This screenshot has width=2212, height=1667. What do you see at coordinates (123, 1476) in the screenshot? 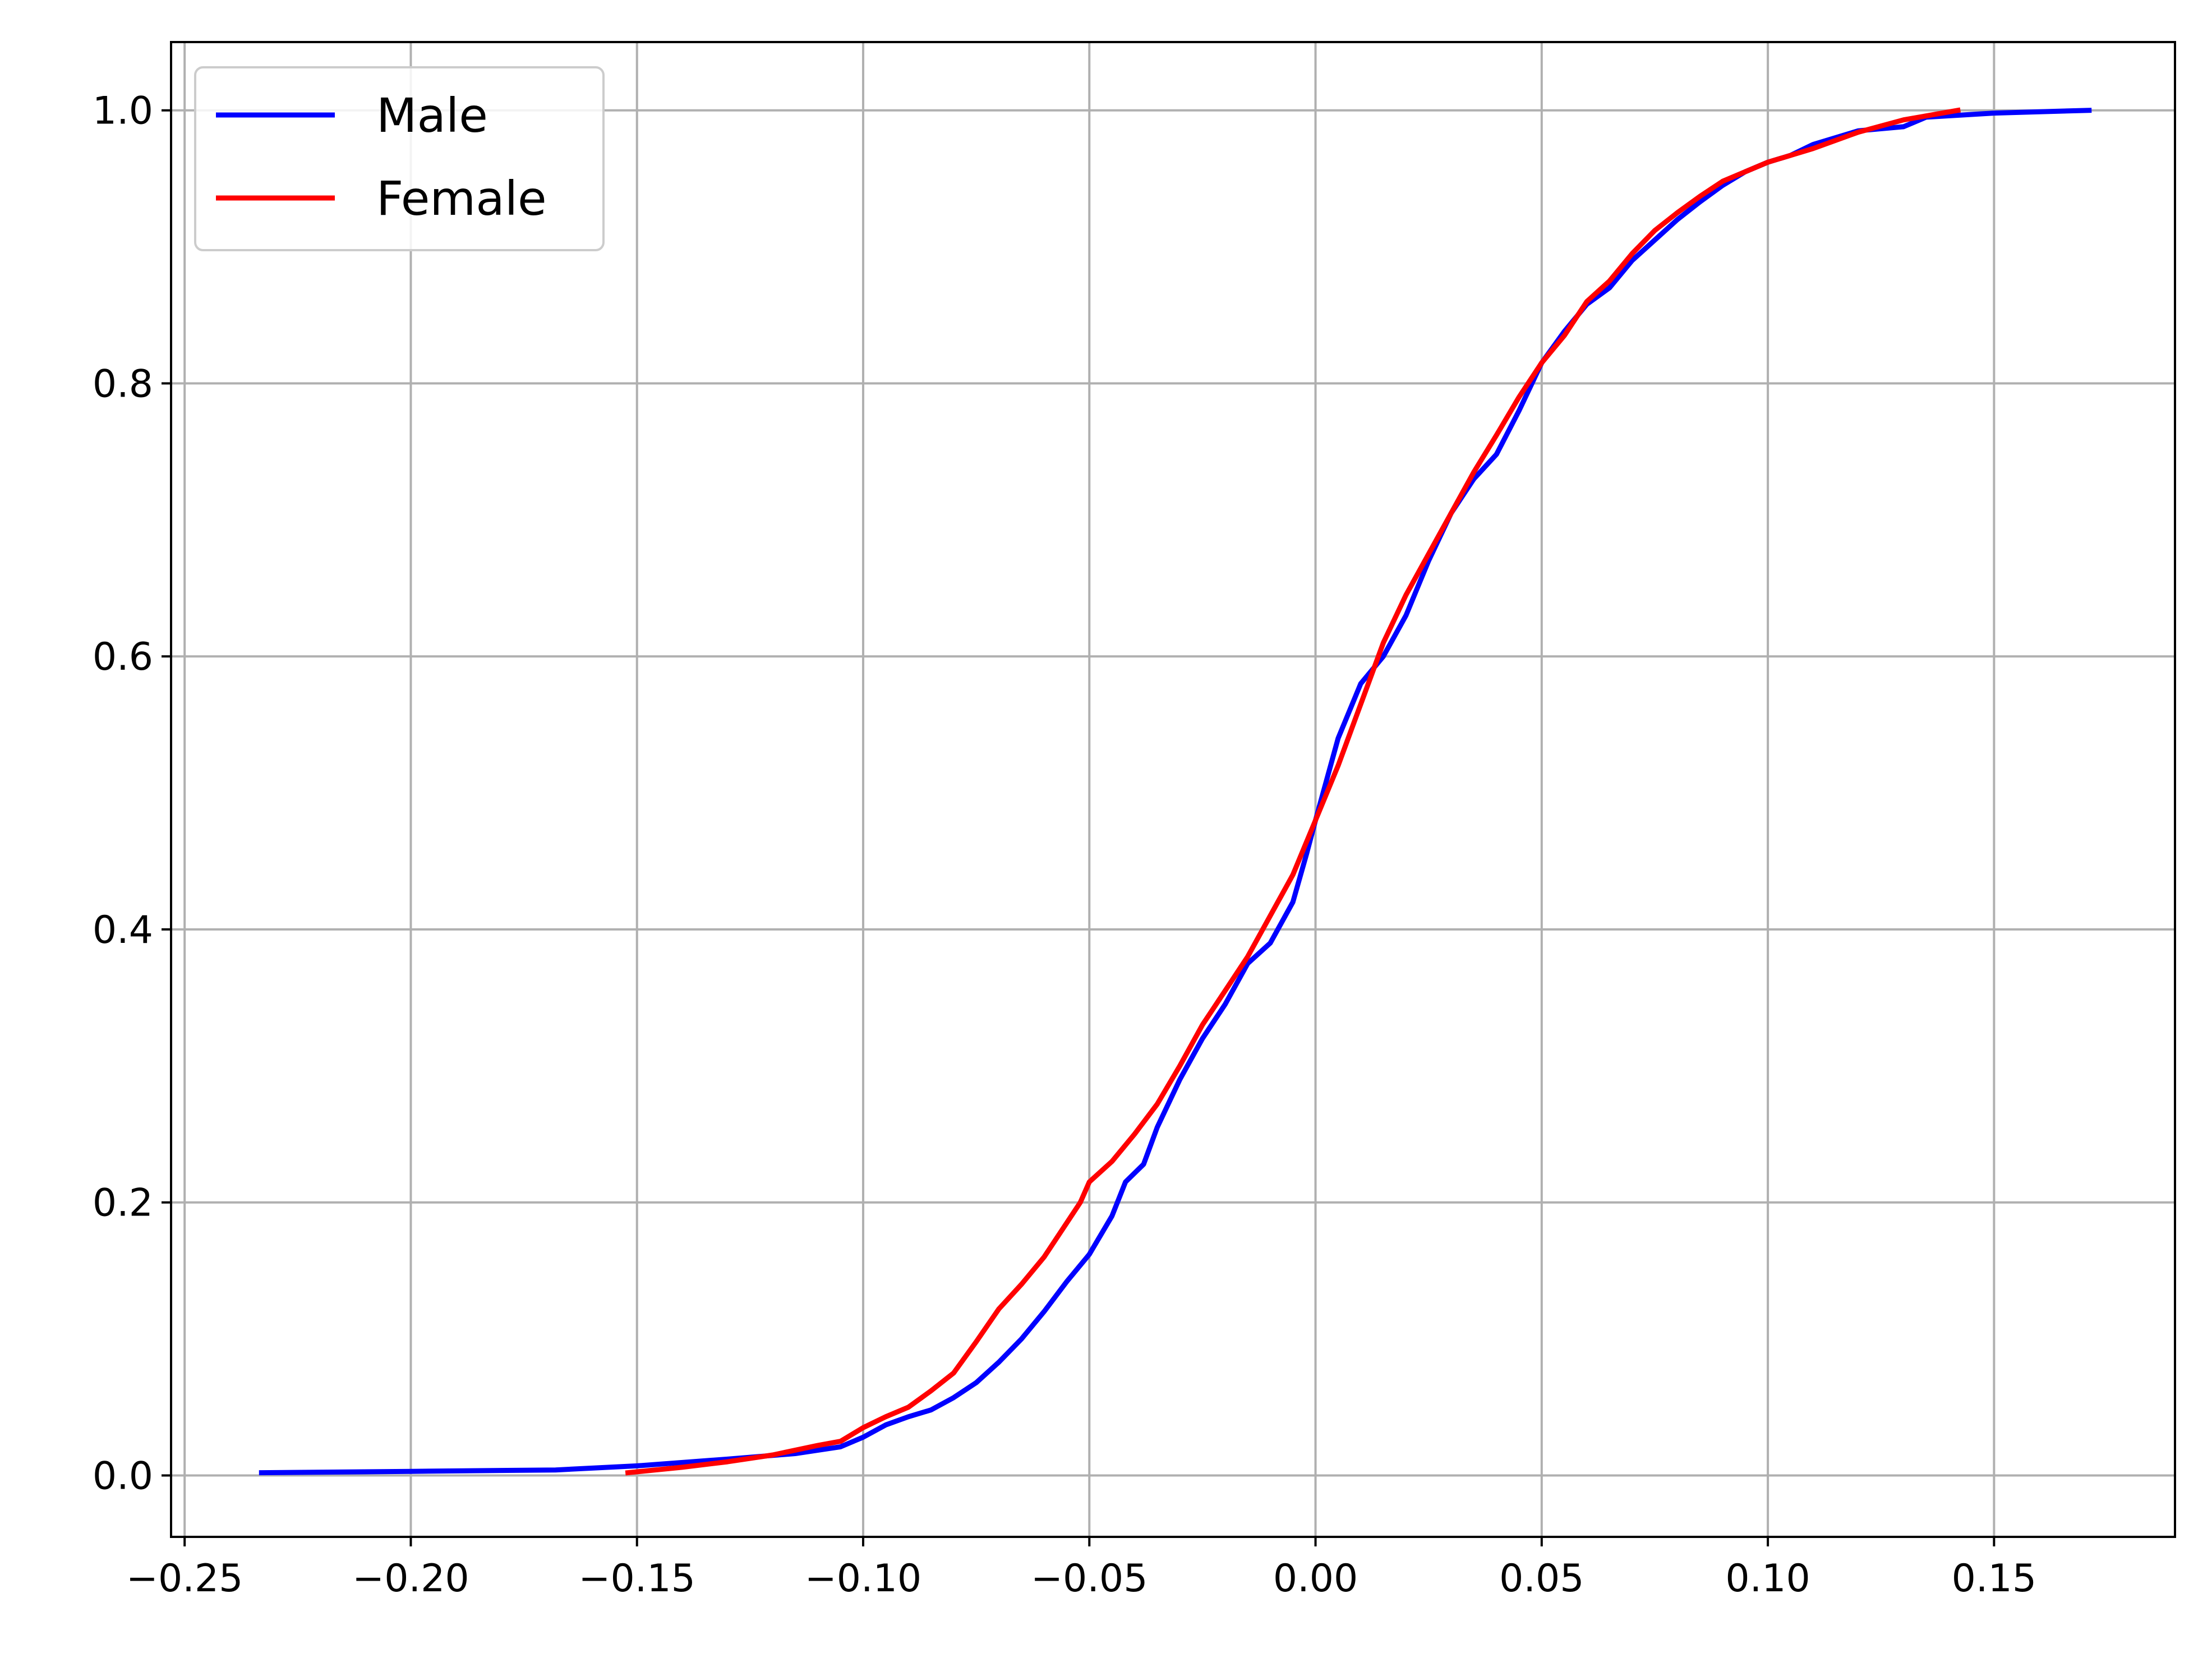
I see `y-tick-label: 0.0` at bounding box center [123, 1476].